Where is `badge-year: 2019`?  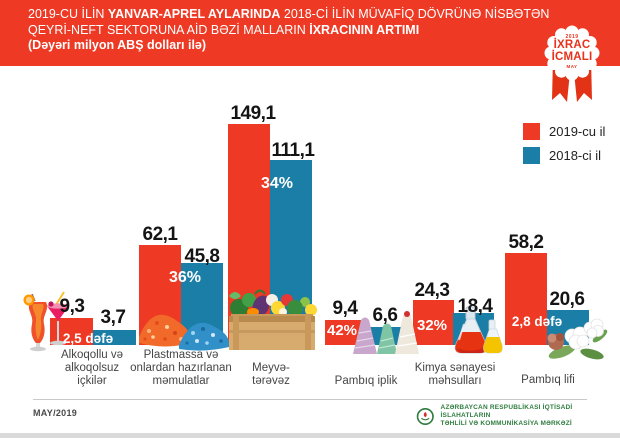
badge-year: 2019 is located at coordinates (572, 37).